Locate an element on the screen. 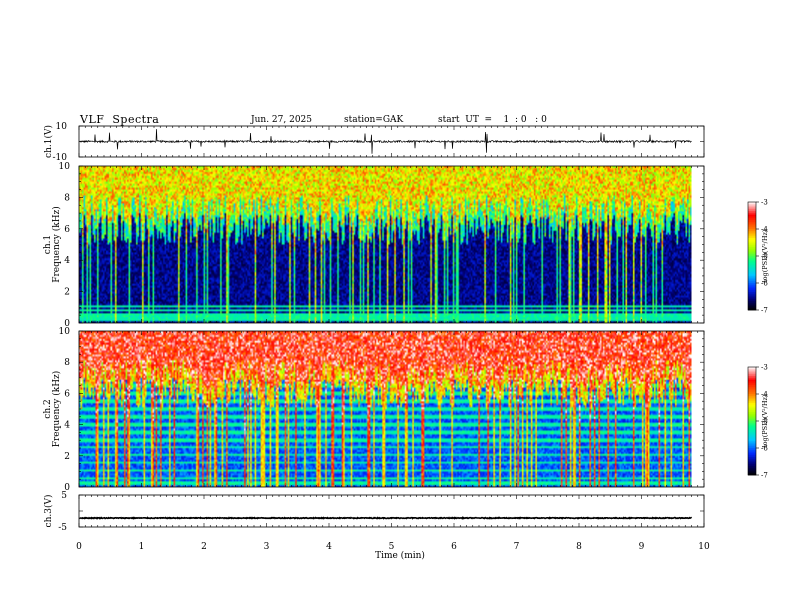 Image resolution: width=792 pixels, height=612 pixels. ch1-waveform-ylabel: ch.1(V) is located at coordinates (48, 141).